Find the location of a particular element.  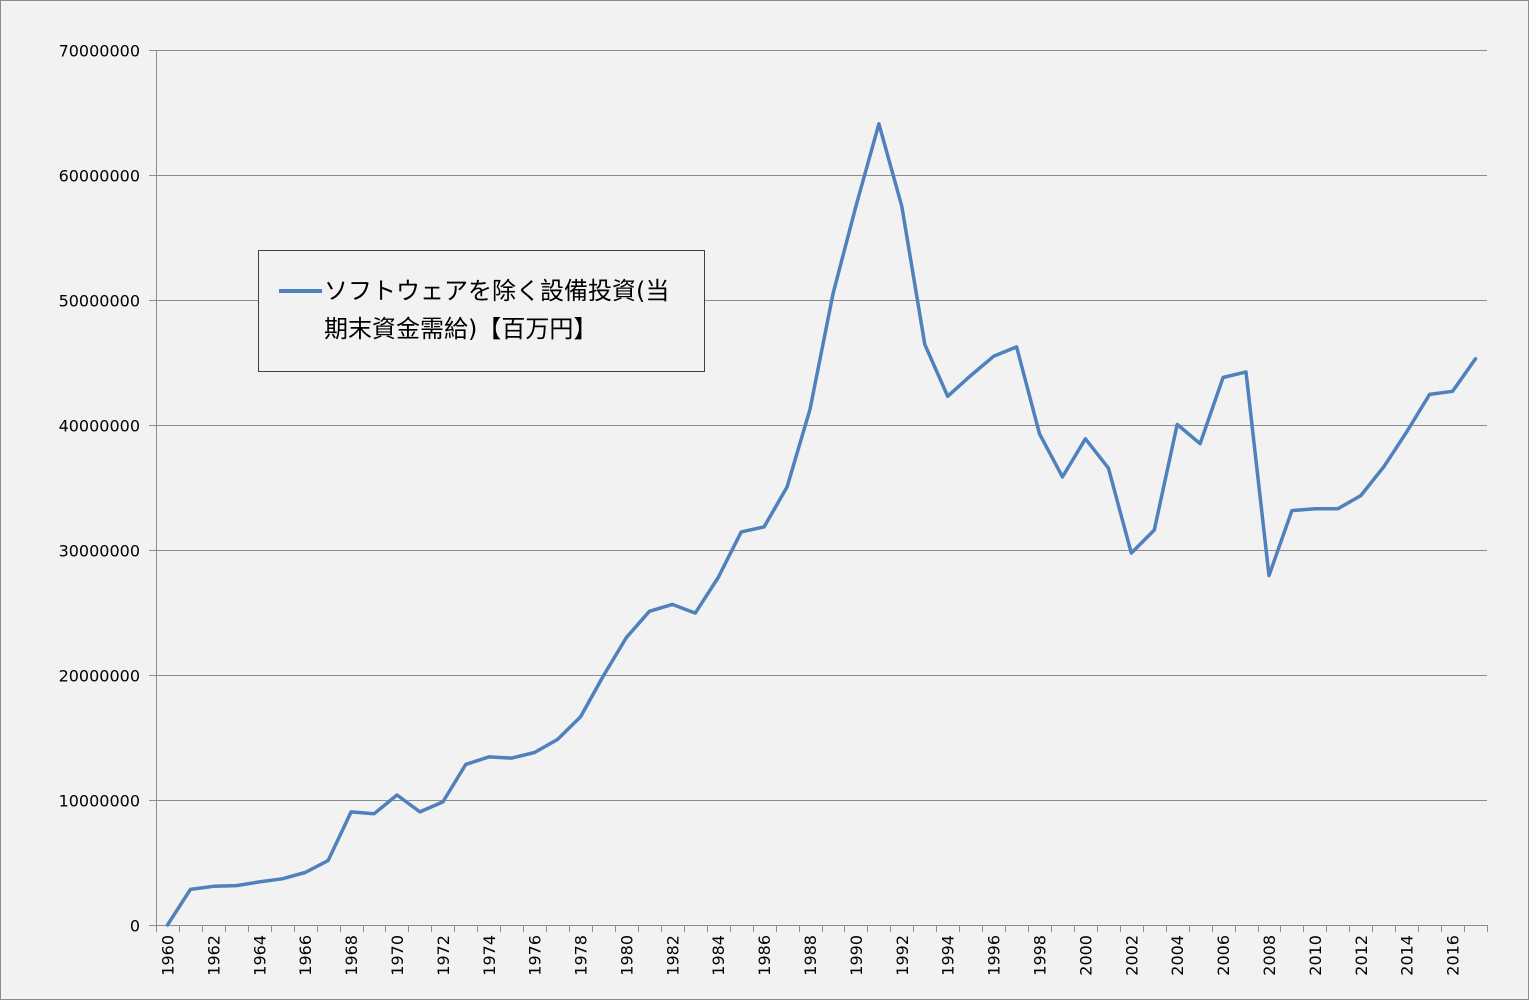

y-tick-label: 20000000 is located at coordinates (99, 676).